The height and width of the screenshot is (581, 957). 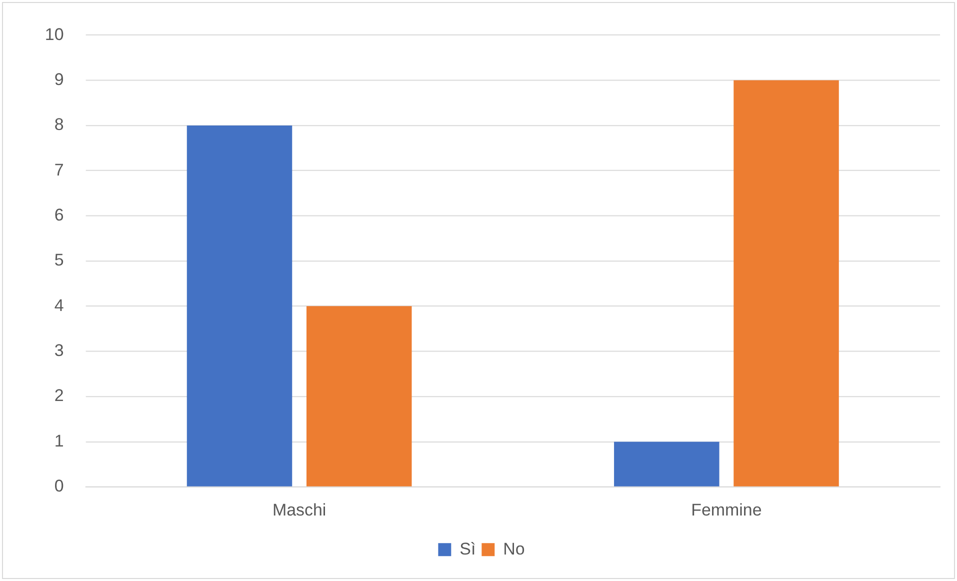 I want to click on y-tick-label: 10, so click(x=54, y=34).